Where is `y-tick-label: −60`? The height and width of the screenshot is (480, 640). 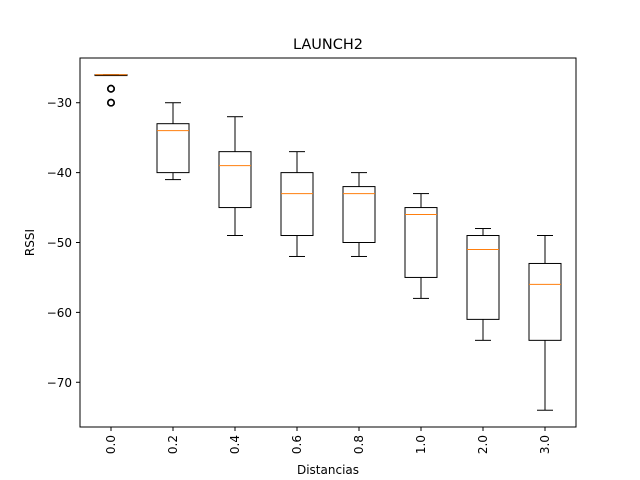
y-tick-label: −60 is located at coordinates (59, 313).